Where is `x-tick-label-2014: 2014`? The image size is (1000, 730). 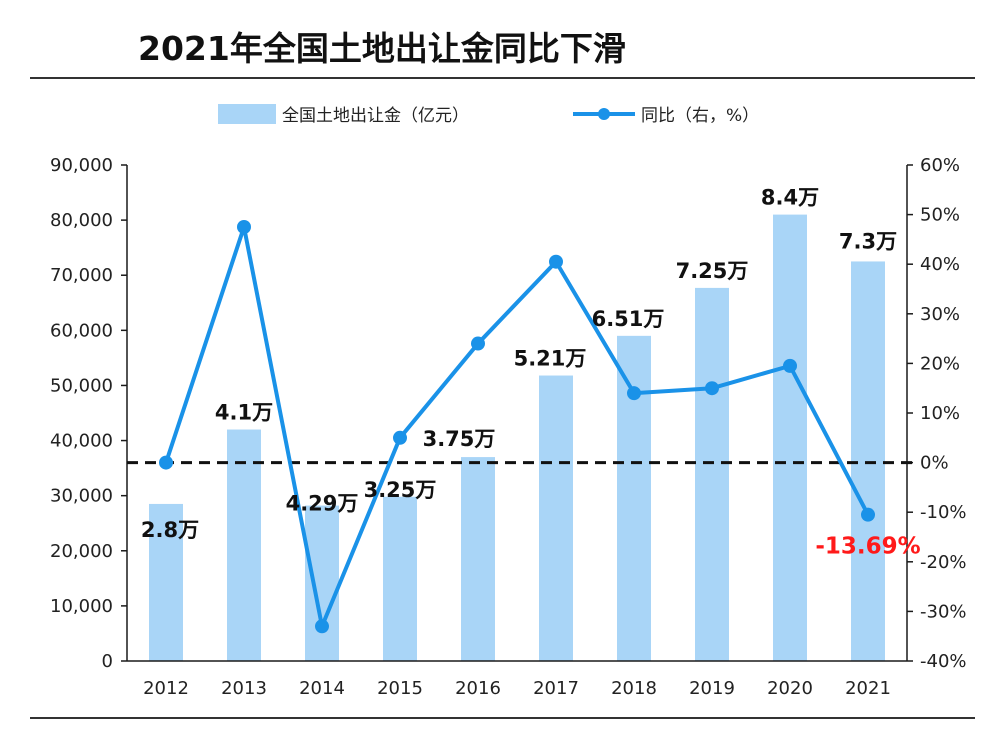
x-tick-label-2014: 2014 is located at coordinates (322, 688).